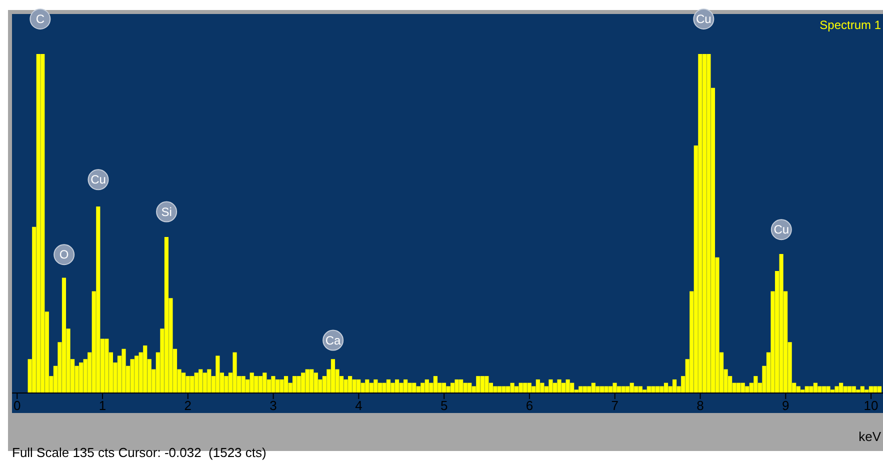  What do you see at coordinates (64, 255) in the screenshot?
I see `annotation: O` at bounding box center [64, 255].